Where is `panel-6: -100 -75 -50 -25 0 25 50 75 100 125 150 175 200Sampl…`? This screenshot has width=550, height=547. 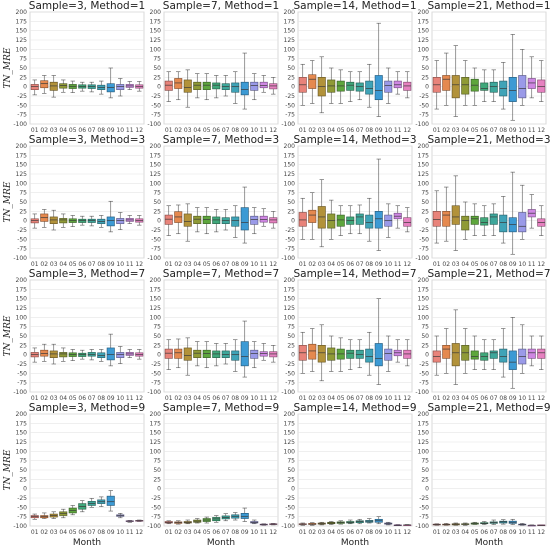
panel-6: -100 -75 -50 -25 0 25 50 75 100 125 150 175 200Sampl… is located at coordinates (213, 201).